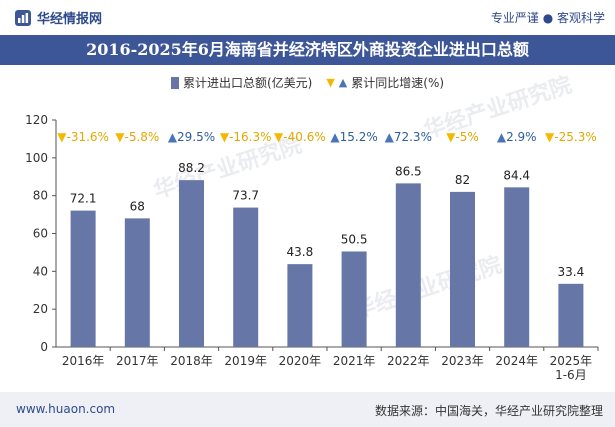 The height and width of the screenshot is (427, 615). What do you see at coordinates (488, 411) in the screenshot?
I see `footer-source: 数据来源：中国海关，华经产业研究院整理` at bounding box center [488, 411].